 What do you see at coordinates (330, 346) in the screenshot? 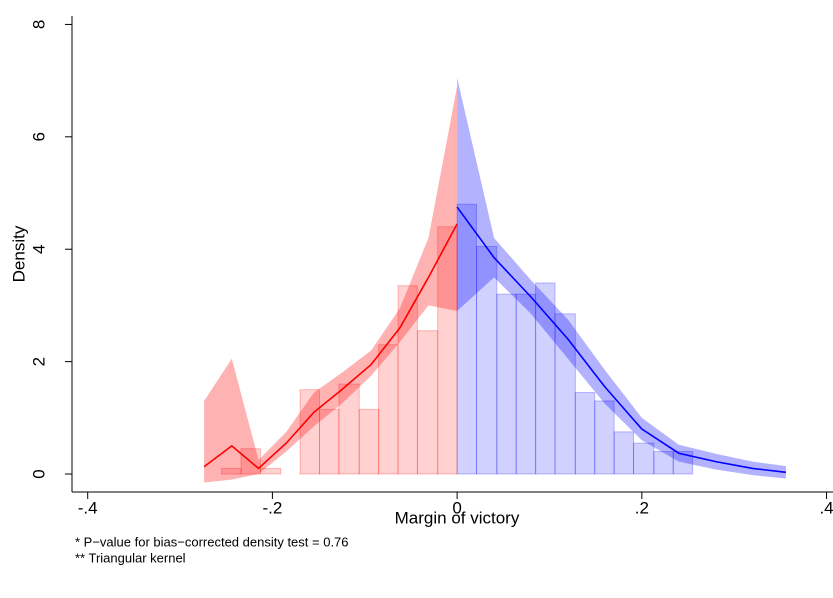
I see `fit-line` at bounding box center [330, 346].